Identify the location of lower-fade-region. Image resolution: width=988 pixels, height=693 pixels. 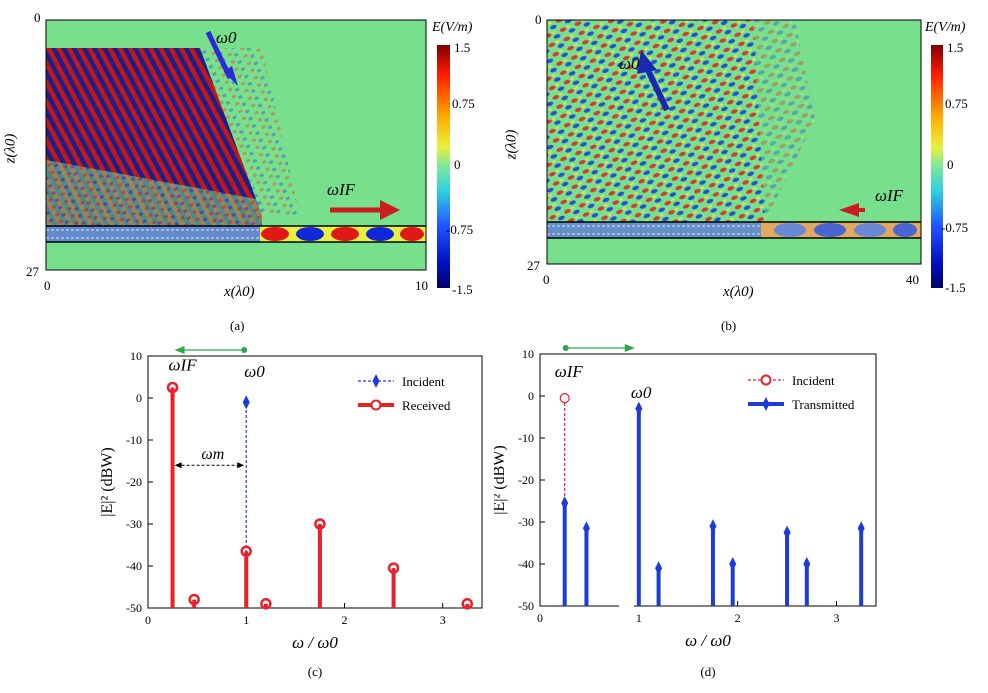
(154, 193).